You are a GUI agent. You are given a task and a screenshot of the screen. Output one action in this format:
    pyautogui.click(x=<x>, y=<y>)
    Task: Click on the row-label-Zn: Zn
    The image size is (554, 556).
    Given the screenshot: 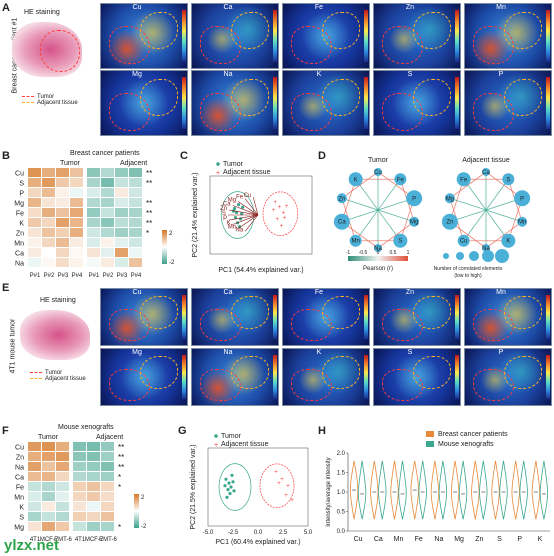 What is the action you would take?
    pyautogui.click(x=20, y=458)
    